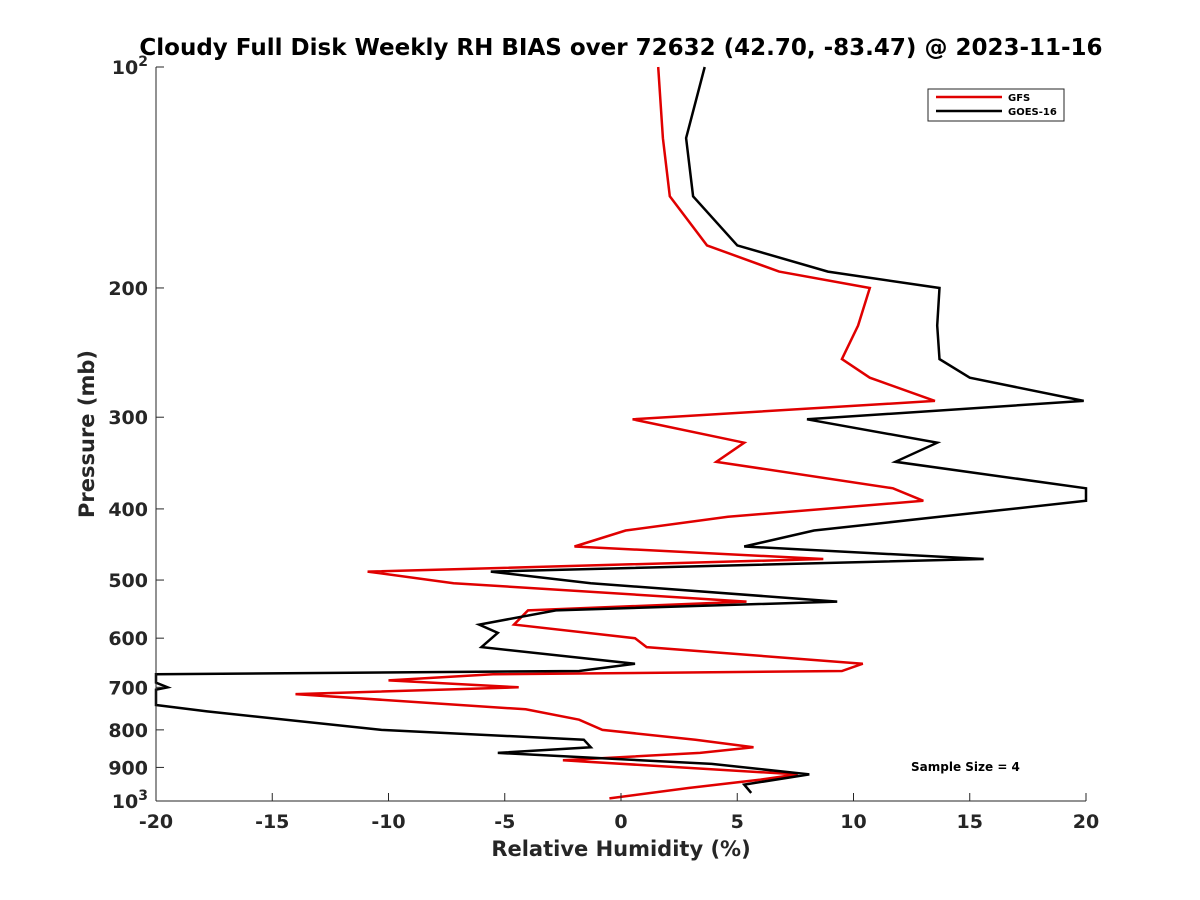 The height and width of the screenshot is (900, 1200). I want to click on y-tick-label: 300, so click(128, 418).